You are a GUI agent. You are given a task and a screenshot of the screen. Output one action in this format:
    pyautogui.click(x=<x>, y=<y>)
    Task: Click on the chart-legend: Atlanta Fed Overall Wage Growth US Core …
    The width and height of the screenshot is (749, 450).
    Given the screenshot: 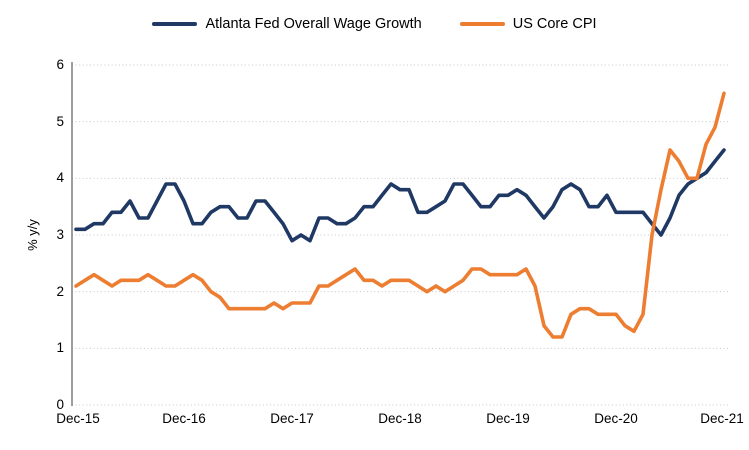 What is the action you would take?
    pyautogui.click(x=374, y=24)
    